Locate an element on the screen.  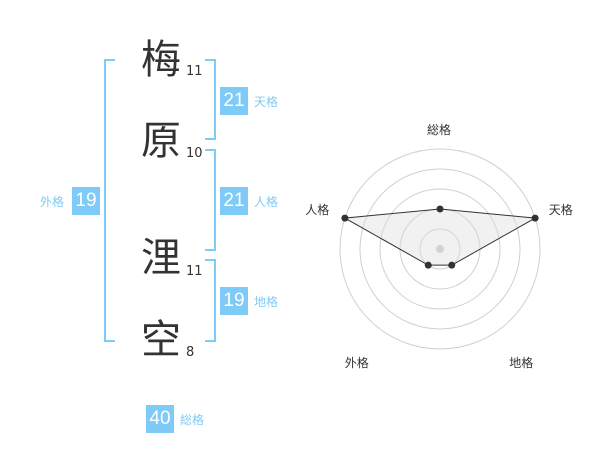
kanji-2: 原 is located at coordinates (161, 141).